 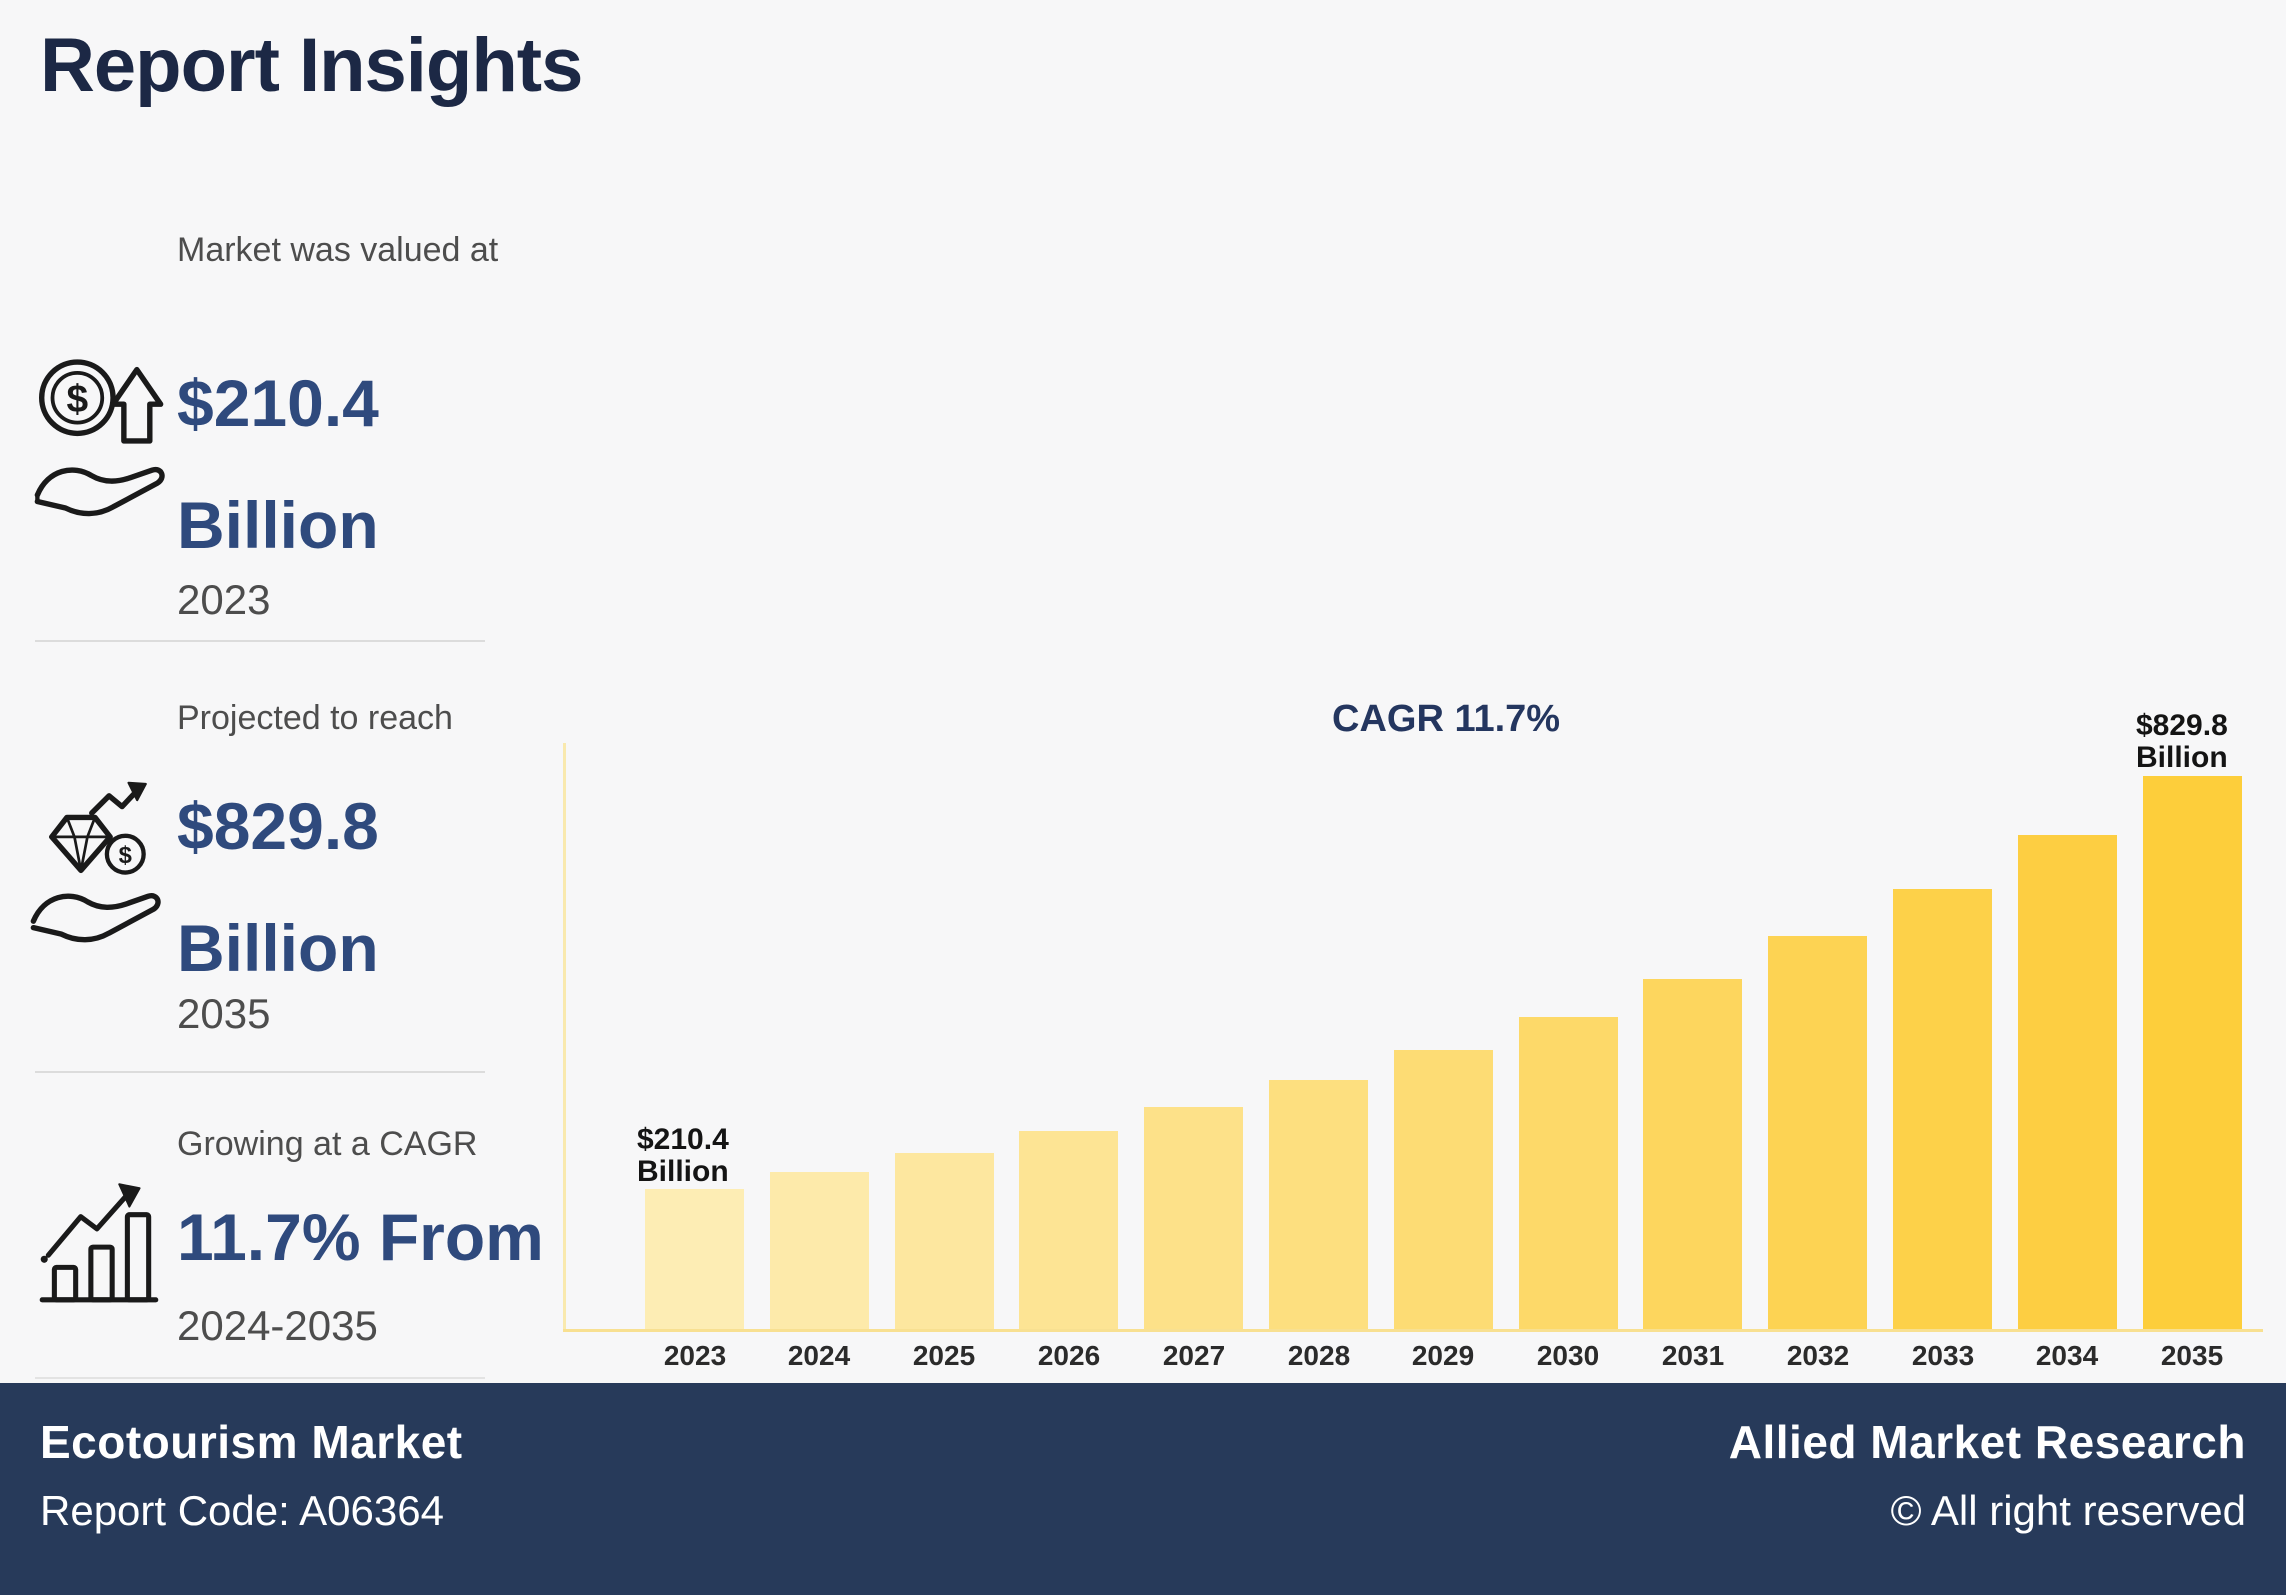 What do you see at coordinates (1817, 1132) in the screenshot?
I see `bar-2032` at bounding box center [1817, 1132].